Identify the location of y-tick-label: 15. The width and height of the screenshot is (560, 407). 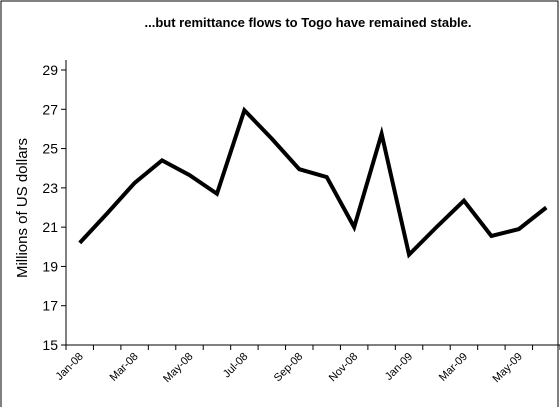
(50, 345).